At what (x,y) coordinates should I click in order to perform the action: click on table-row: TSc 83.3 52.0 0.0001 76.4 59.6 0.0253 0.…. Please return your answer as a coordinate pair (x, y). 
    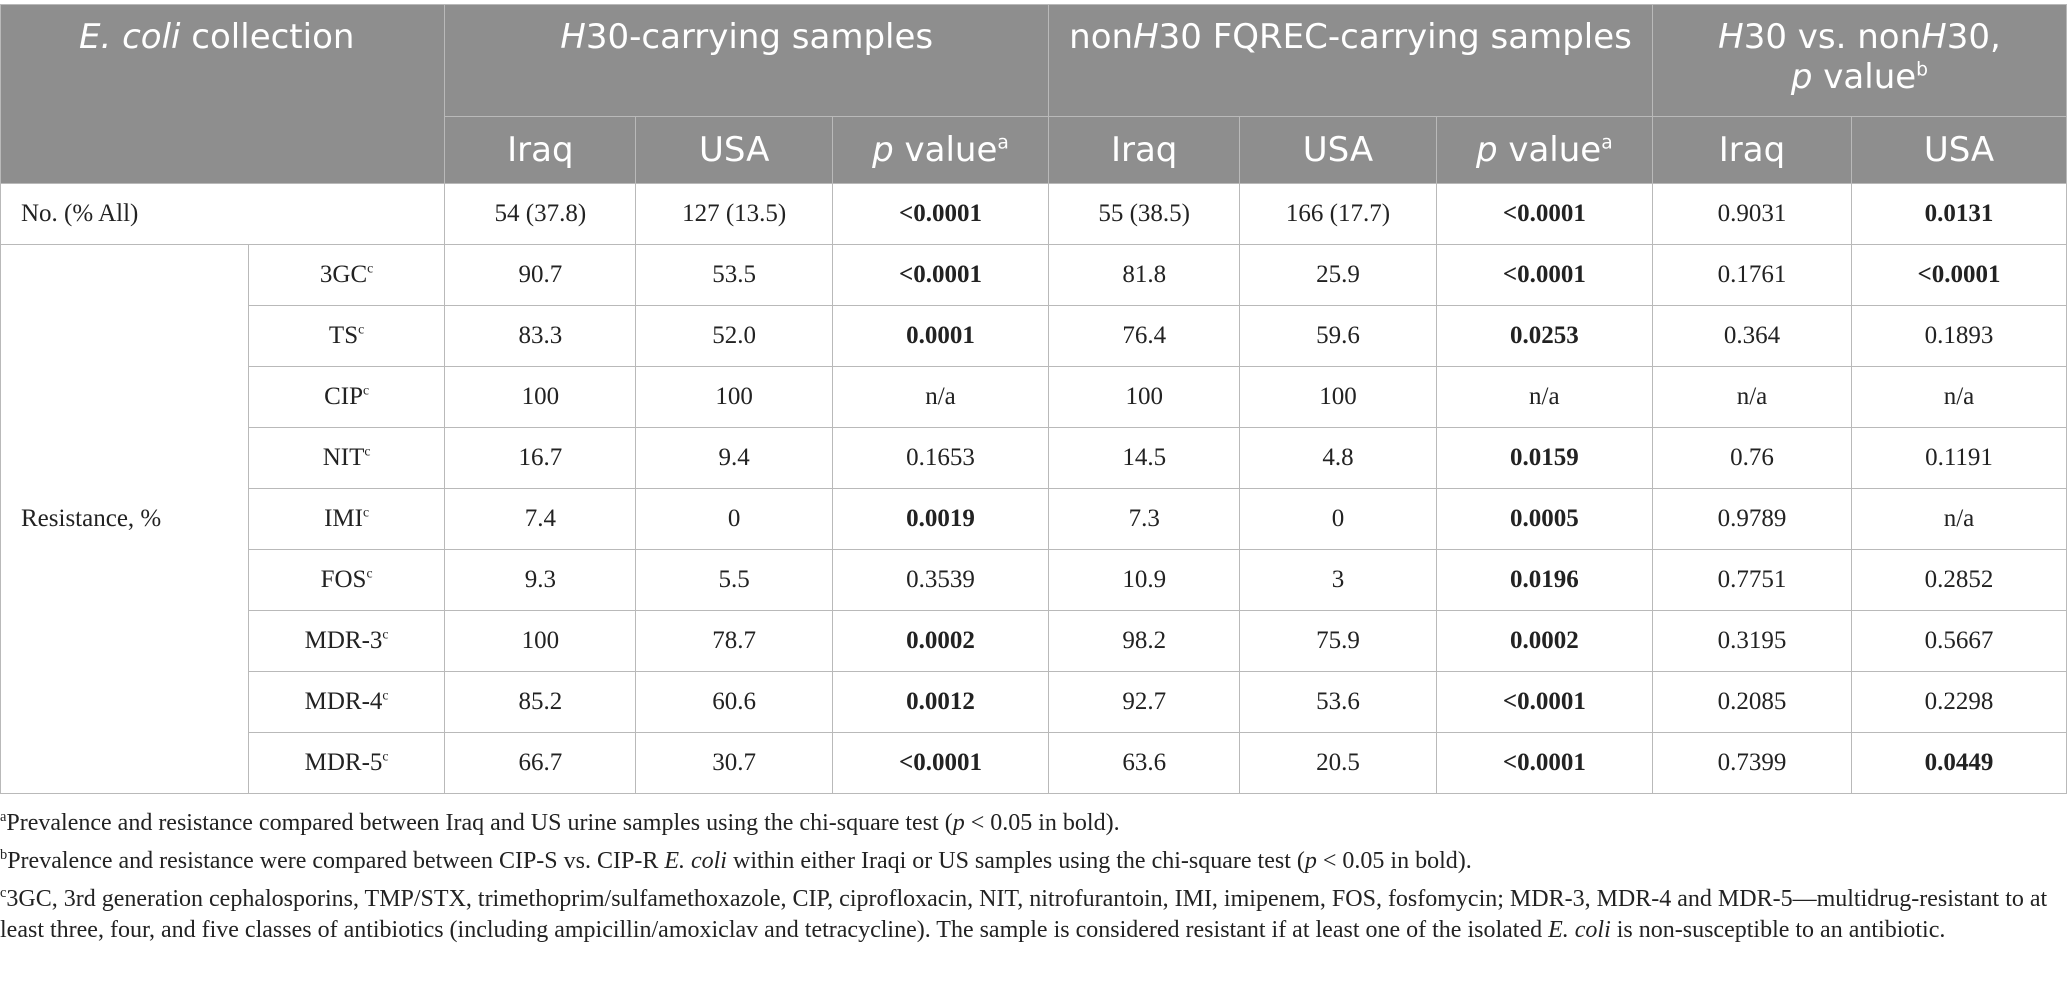
    Looking at the image, I should click on (1034, 336).